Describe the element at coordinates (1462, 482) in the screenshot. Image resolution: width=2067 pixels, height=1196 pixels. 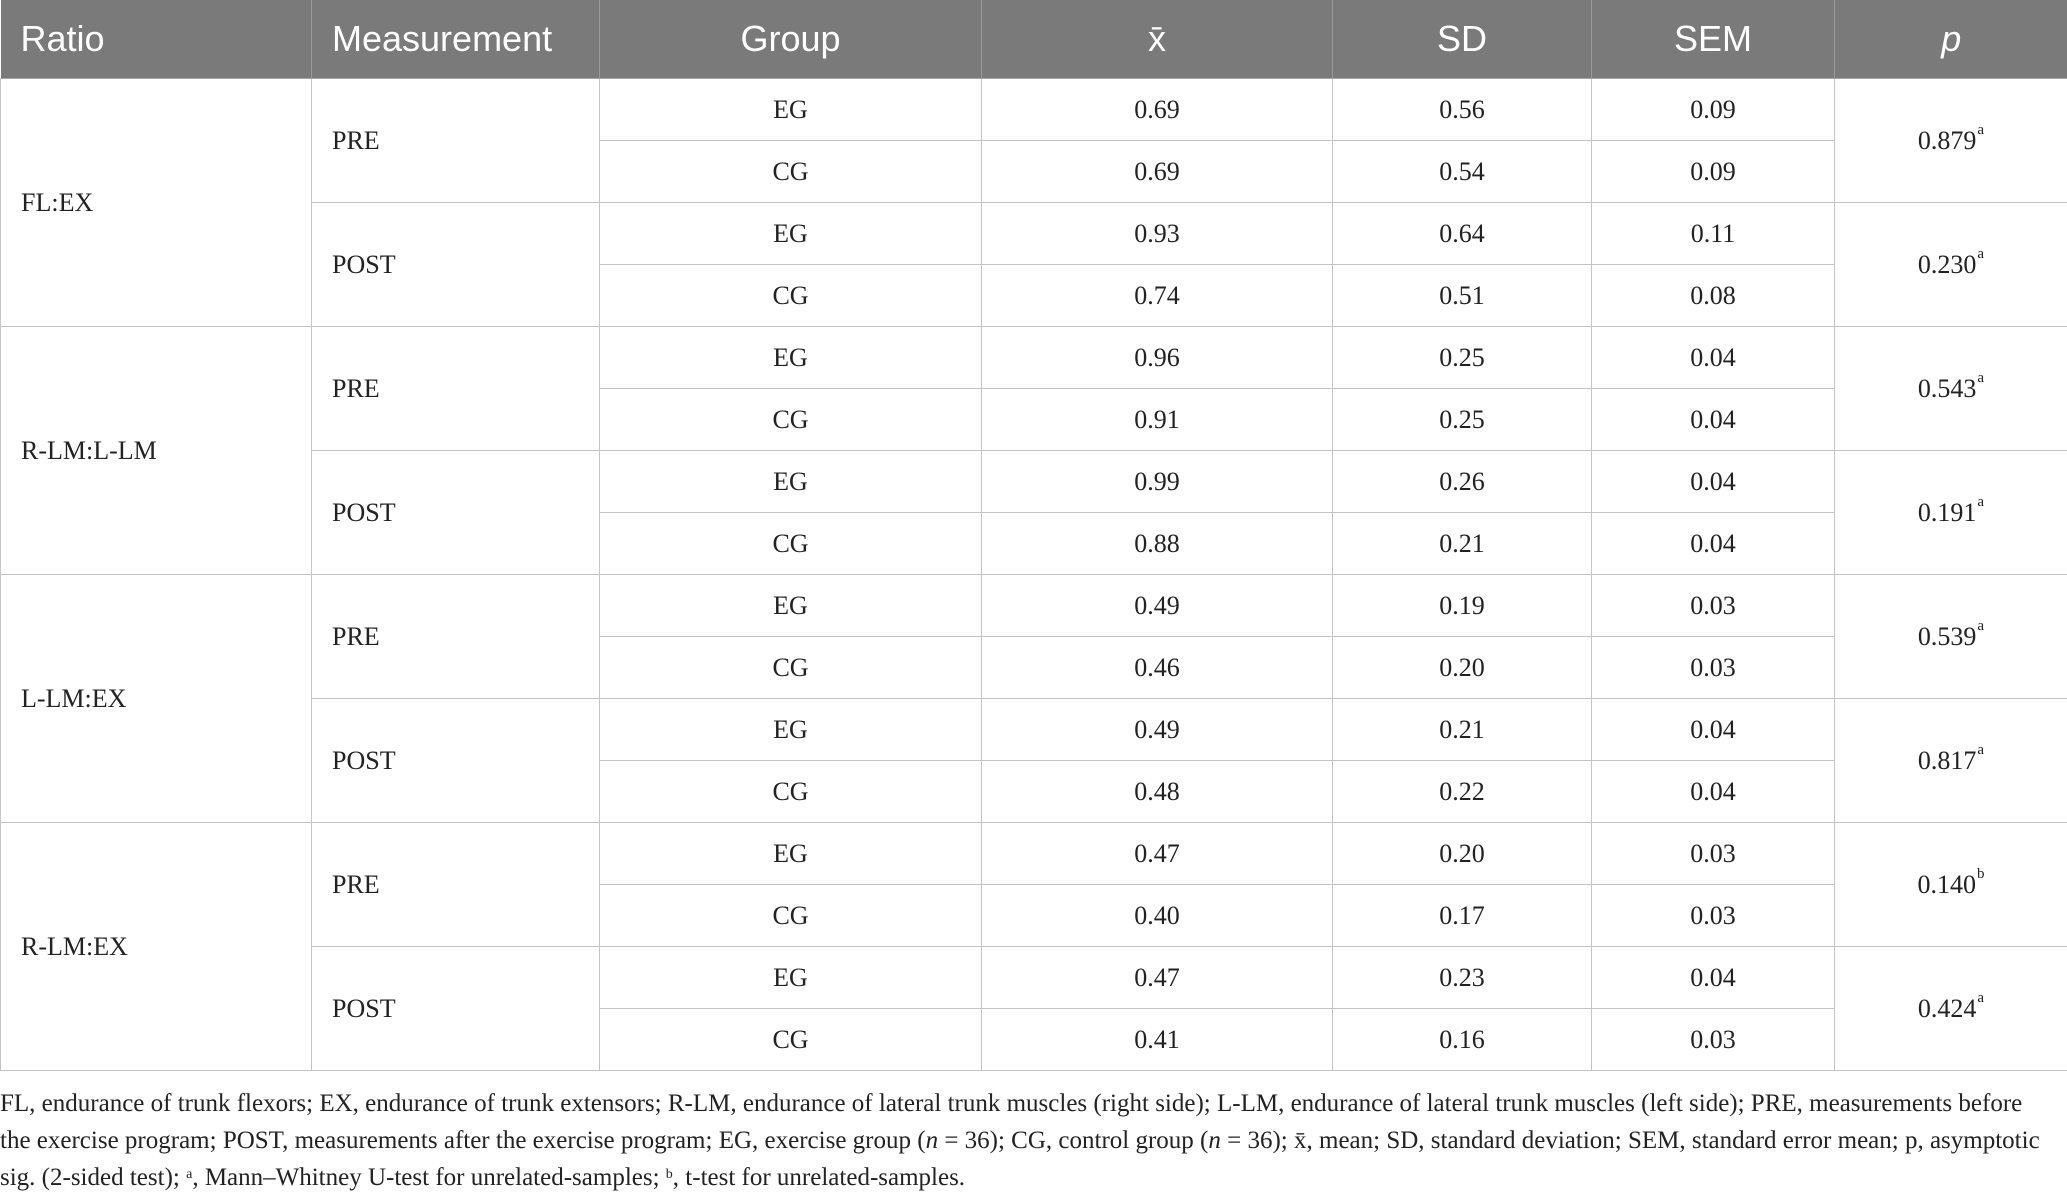
I see `sd-cell: 0.26` at that location.